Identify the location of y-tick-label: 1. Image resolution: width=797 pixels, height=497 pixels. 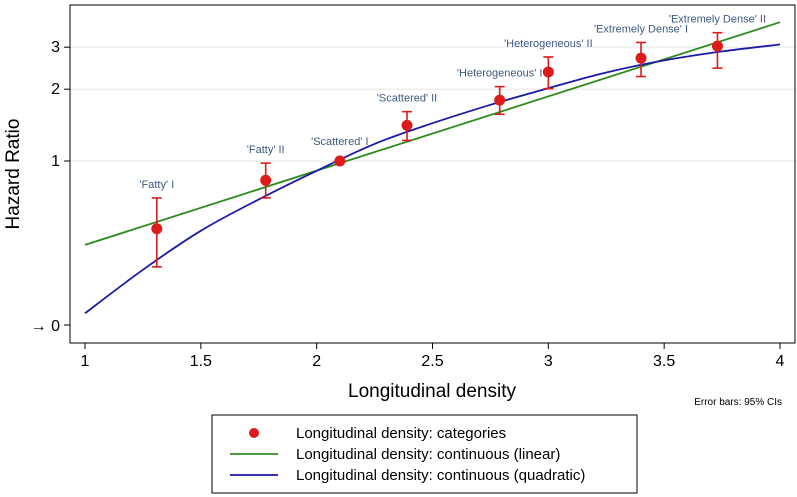
(55, 161).